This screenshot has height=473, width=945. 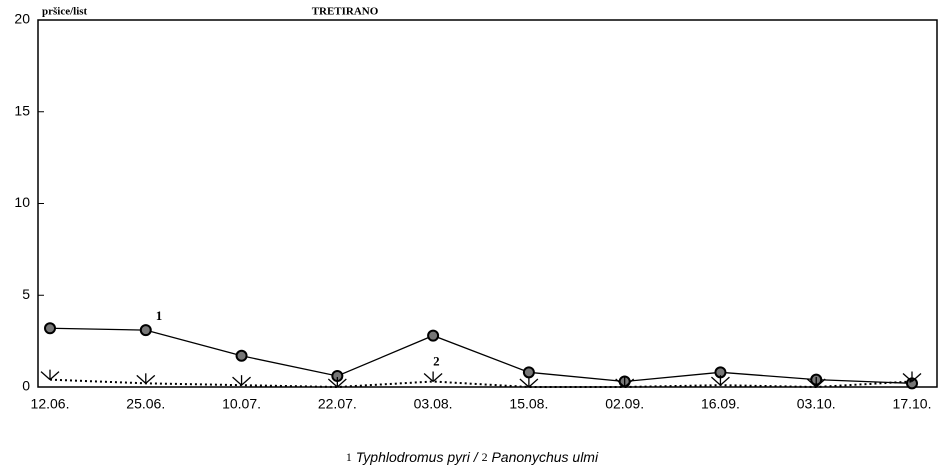 What do you see at coordinates (22, 19) in the screenshot?
I see `y-tick-label: 20` at bounding box center [22, 19].